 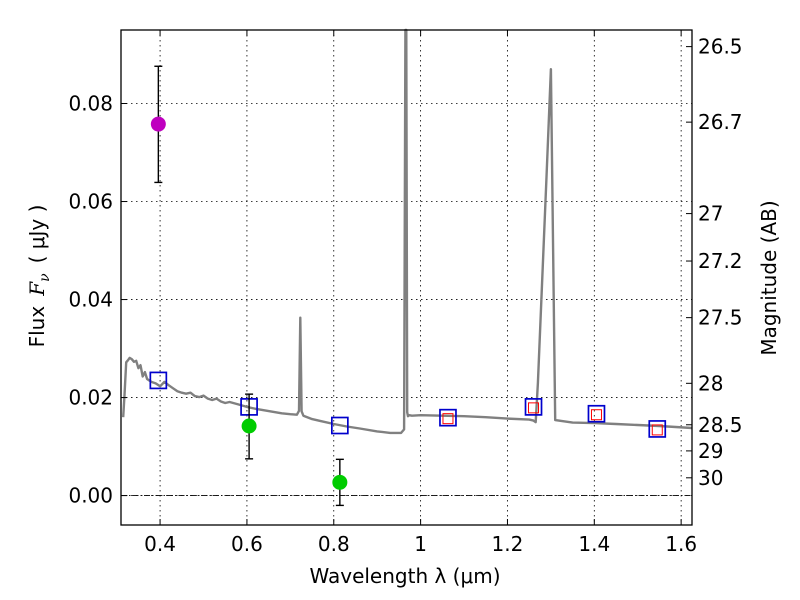 I want to click on y-axis-label-left: FluxFν( μJy ), so click(x=39, y=276).